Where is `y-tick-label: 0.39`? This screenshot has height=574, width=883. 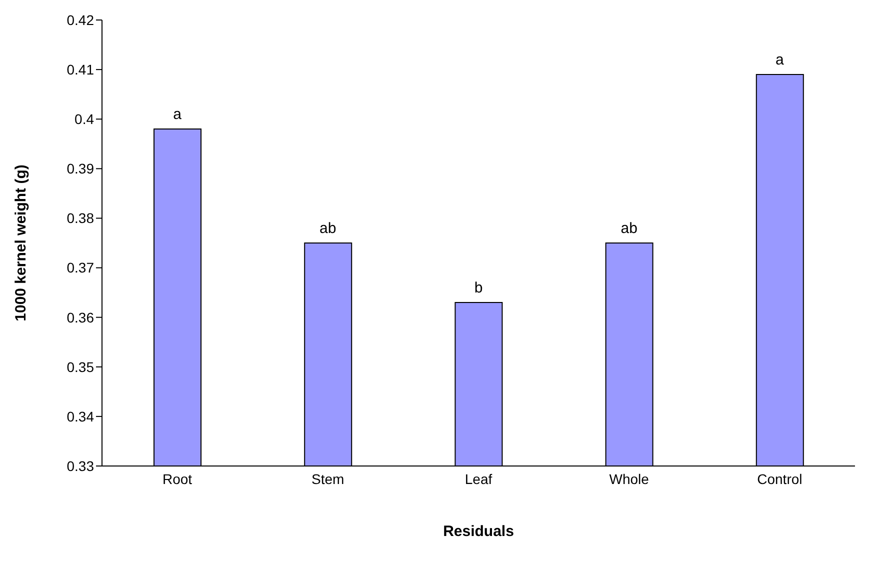 y-tick-label: 0.39 is located at coordinates (80, 168).